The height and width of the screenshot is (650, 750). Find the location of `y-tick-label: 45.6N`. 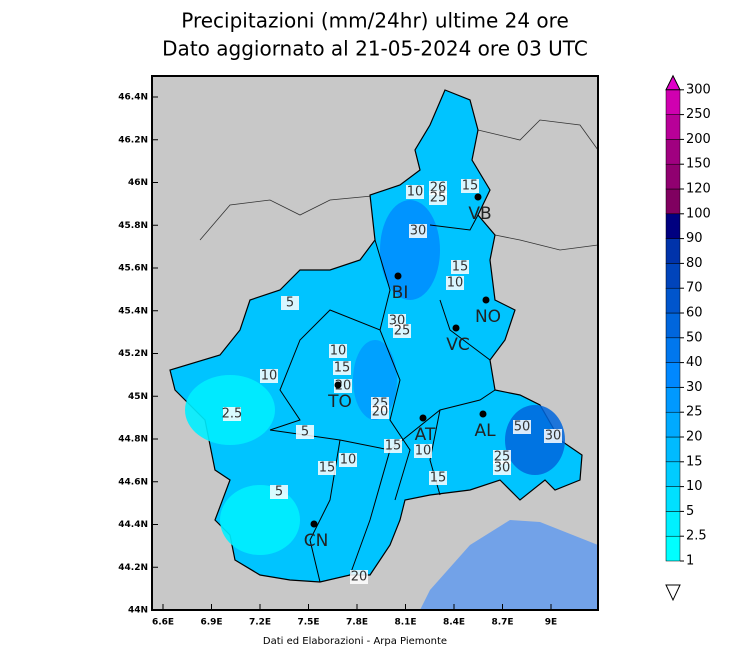

y-tick-label: 45.6N is located at coordinates (133, 269).